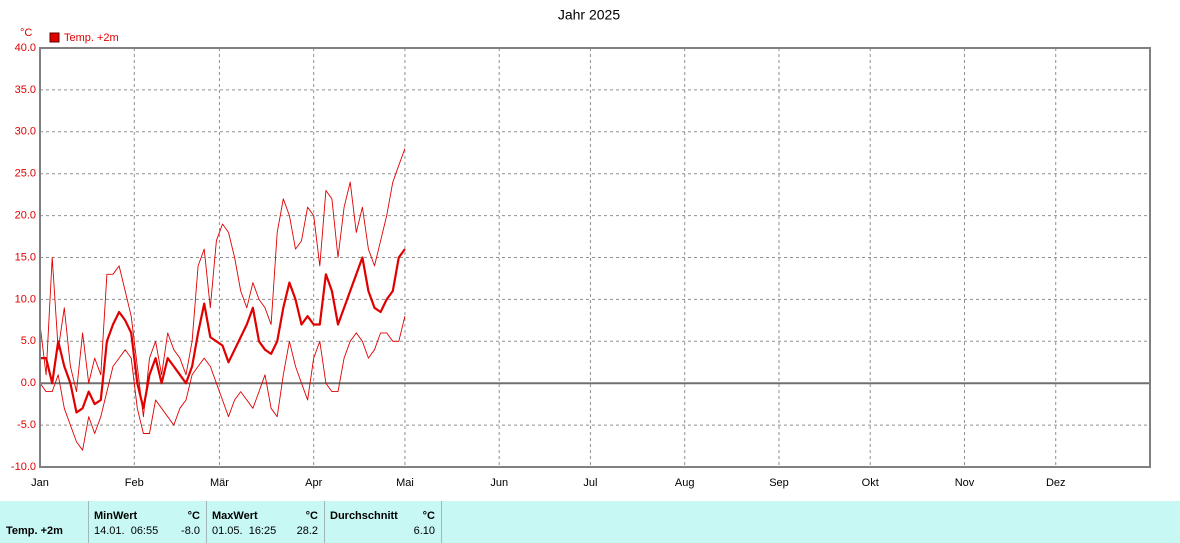 This screenshot has width=1180, height=543. What do you see at coordinates (26, 425) in the screenshot?
I see `y-tick-label: -5.0` at bounding box center [26, 425].